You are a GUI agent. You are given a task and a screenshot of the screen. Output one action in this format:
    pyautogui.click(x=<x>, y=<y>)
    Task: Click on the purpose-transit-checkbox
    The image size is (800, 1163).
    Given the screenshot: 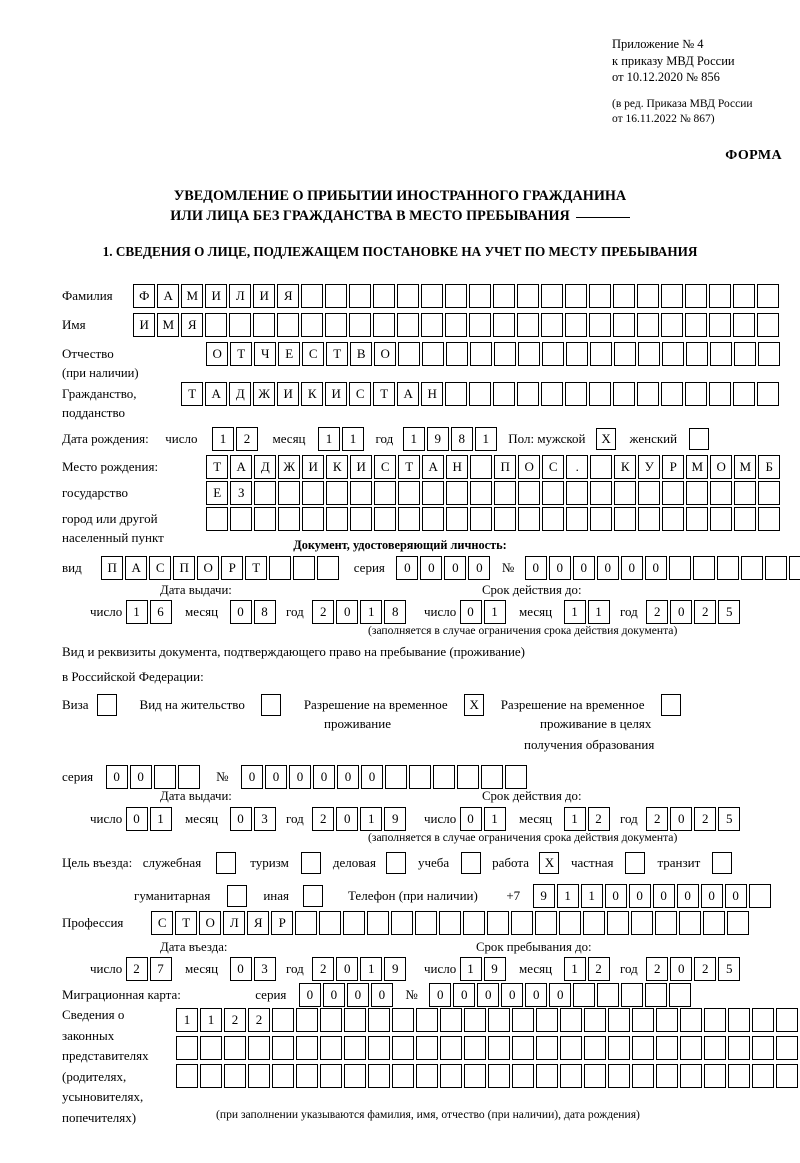 What is the action you would take?
    pyautogui.click(x=721, y=863)
    